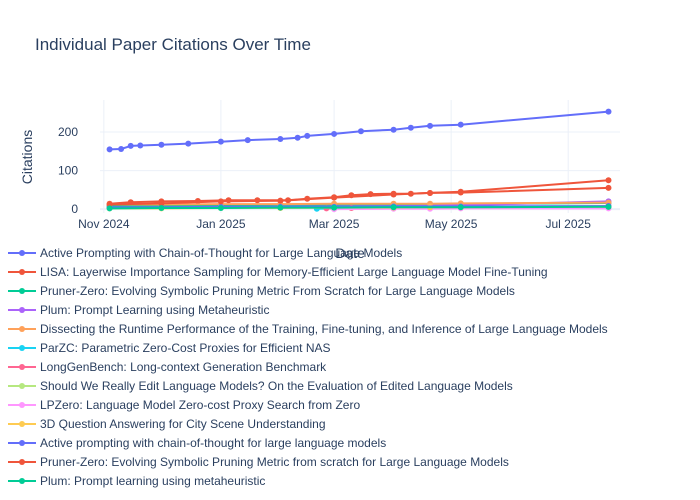 The image size is (700, 500). What do you see at coordinates (173, 44) in the screenshot?
I see `chart-title: Individual Paper Citations Over Time` at bounding box center [173, 44].